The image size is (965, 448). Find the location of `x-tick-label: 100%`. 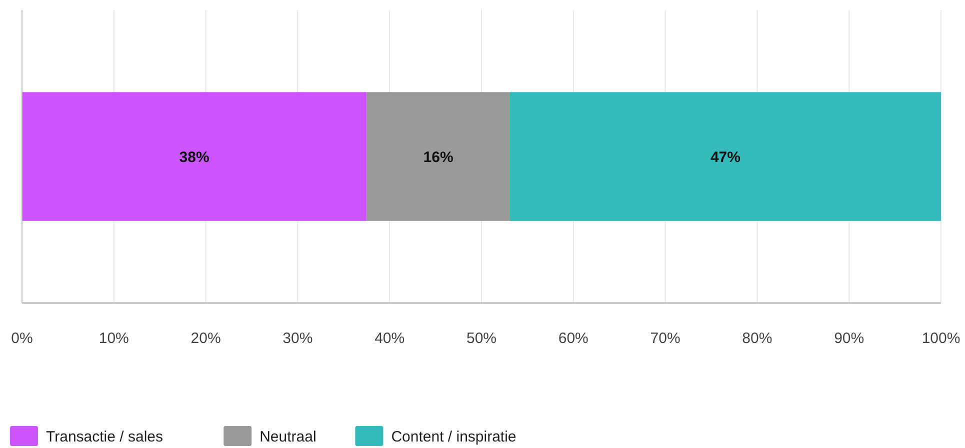

x-tick-label: 100% is located at coordinates (941, 338).